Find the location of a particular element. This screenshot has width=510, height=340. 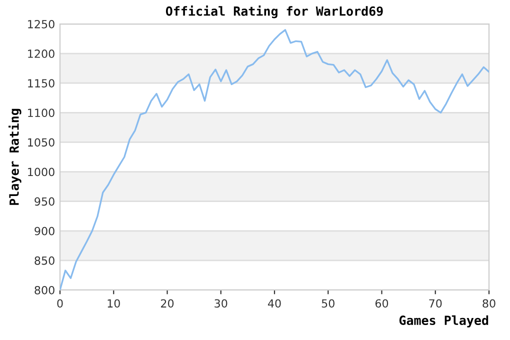

x-tick-label: 0 is located at coordinates (60, 303).